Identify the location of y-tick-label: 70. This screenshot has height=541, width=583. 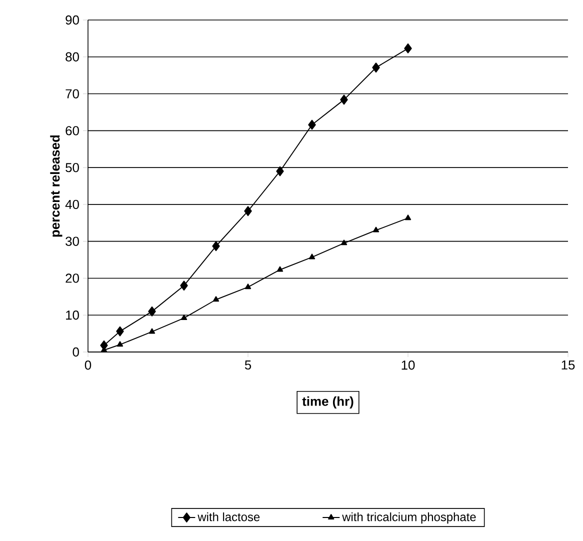
(72, 93).